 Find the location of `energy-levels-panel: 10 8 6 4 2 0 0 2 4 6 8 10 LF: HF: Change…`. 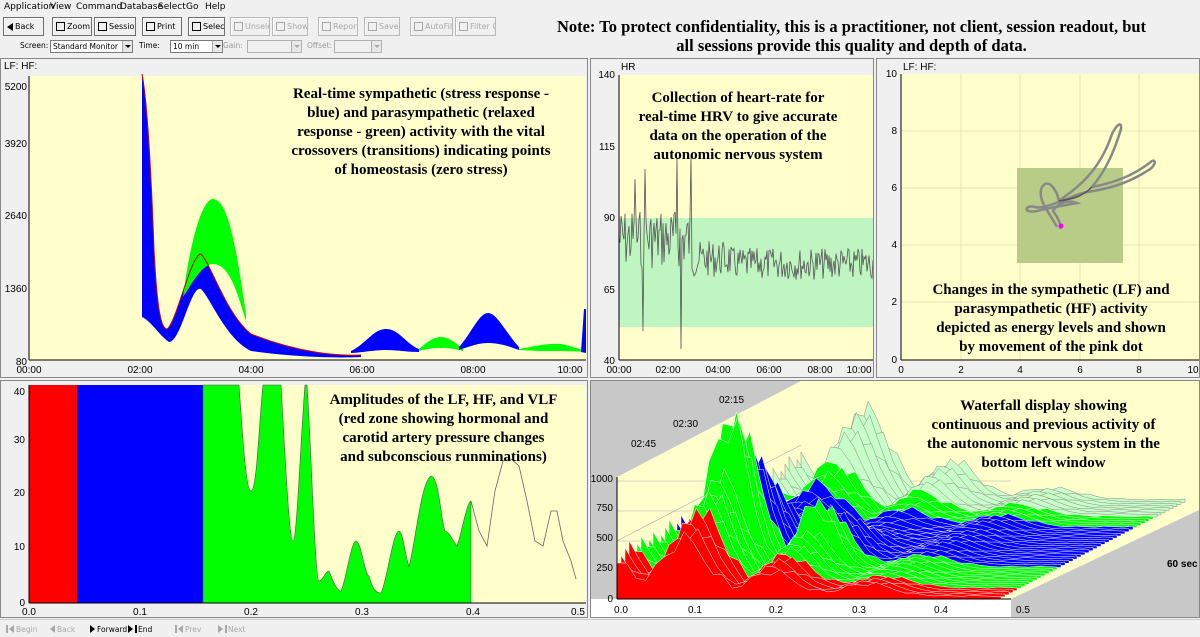

energy-levels-panel: 10 8 6 4 2 0 0 2 4 6 8 10 LF: HF: Change… is located at coordinates (1038, 218).